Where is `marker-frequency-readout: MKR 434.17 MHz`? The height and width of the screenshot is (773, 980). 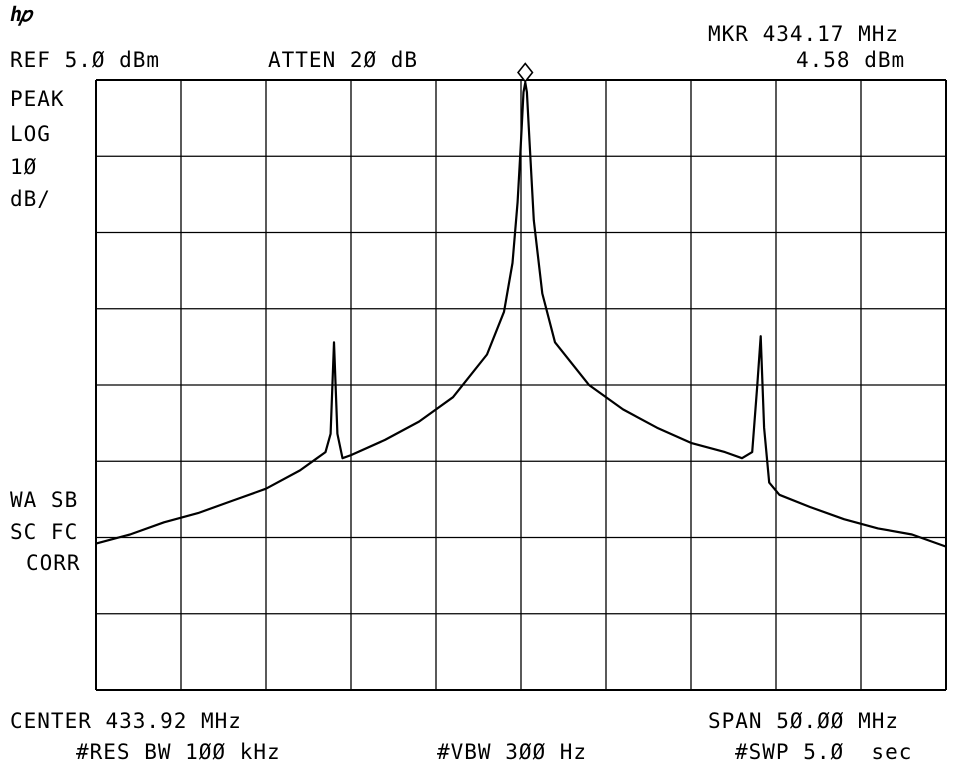
marker-frequency-readout: MKR 434.17 MHz is located at coordinates (804, 34).